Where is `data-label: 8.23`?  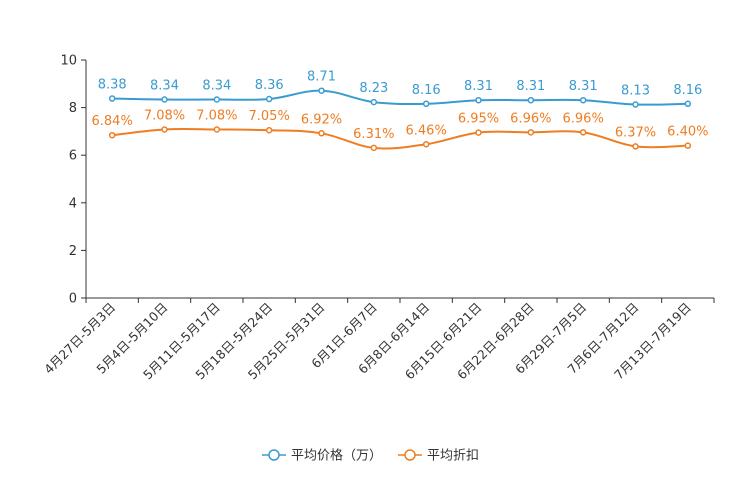 data-label: 8.23 is located at coordinates (373, 88).